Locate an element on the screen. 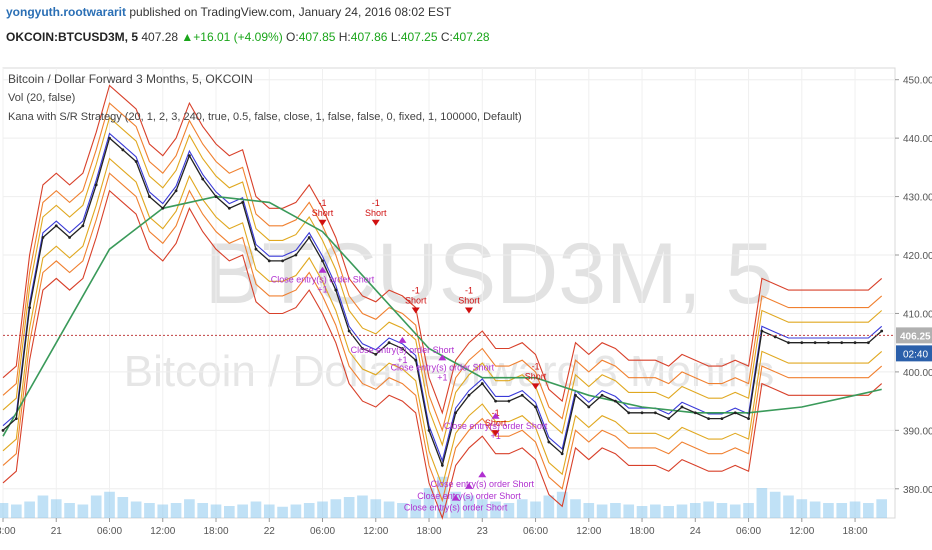 This screenshot has height=550, width=932. close-value: 407.28 is located at coordinates (471, 37).